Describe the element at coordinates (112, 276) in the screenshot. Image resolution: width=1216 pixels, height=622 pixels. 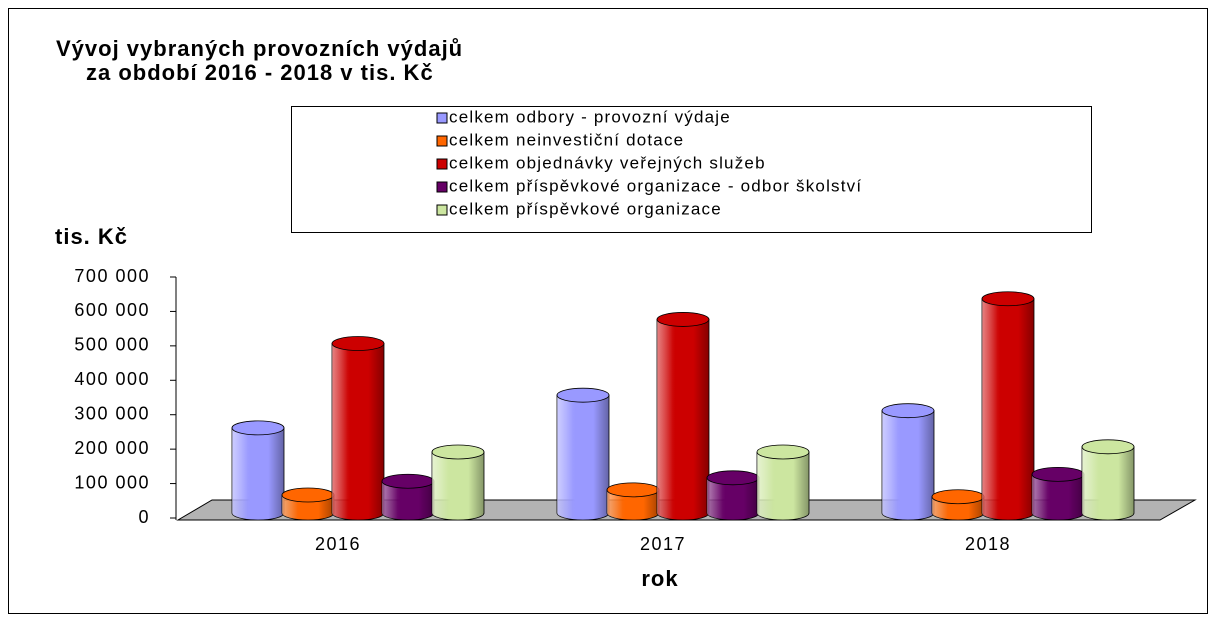
I see `y-tick-label: 700 000` at that location.